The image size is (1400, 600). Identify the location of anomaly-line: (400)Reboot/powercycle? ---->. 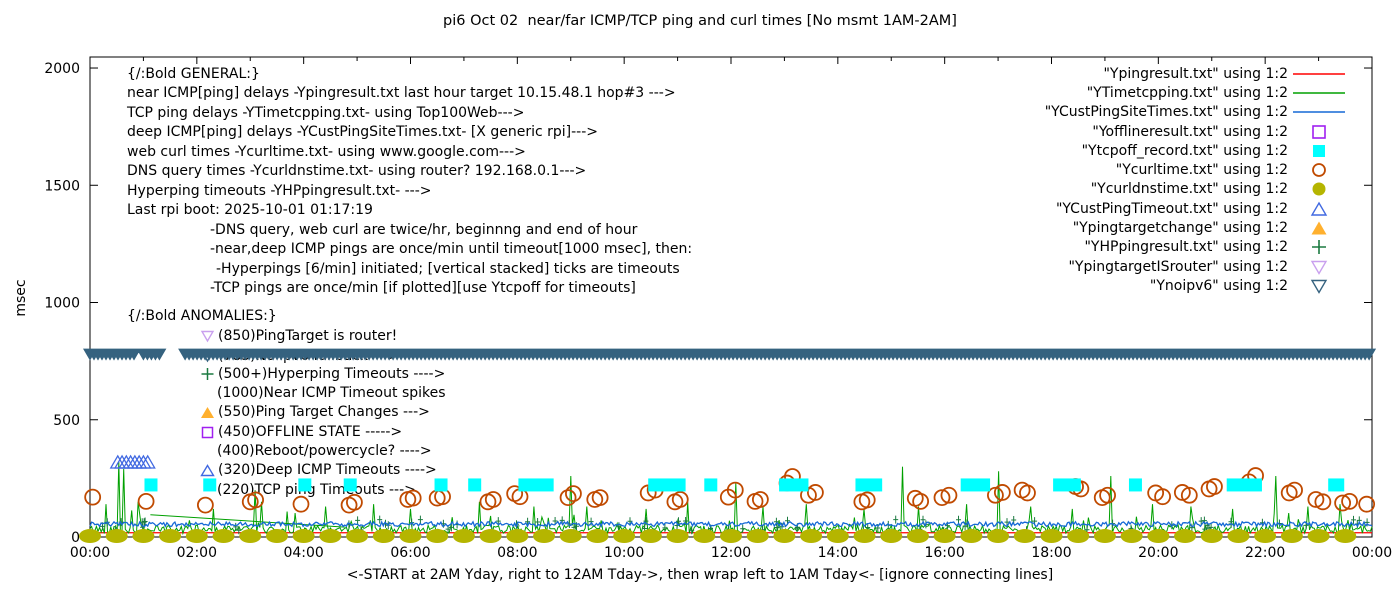
(324, 451).